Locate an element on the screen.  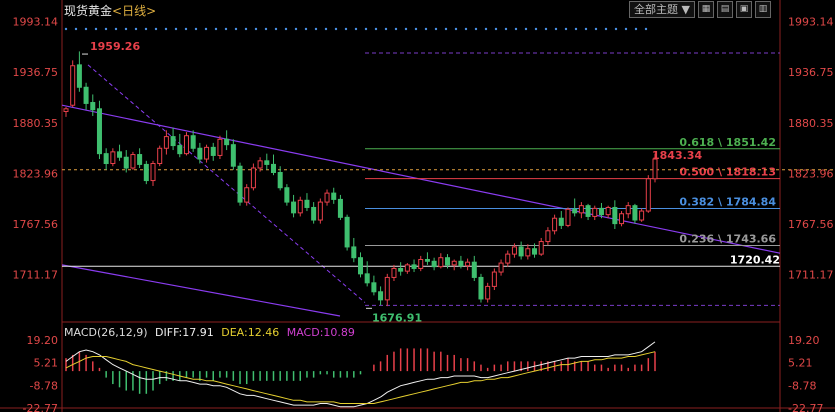
y-tick-label-right: 1711.17 is located at coordinates (811, 275).